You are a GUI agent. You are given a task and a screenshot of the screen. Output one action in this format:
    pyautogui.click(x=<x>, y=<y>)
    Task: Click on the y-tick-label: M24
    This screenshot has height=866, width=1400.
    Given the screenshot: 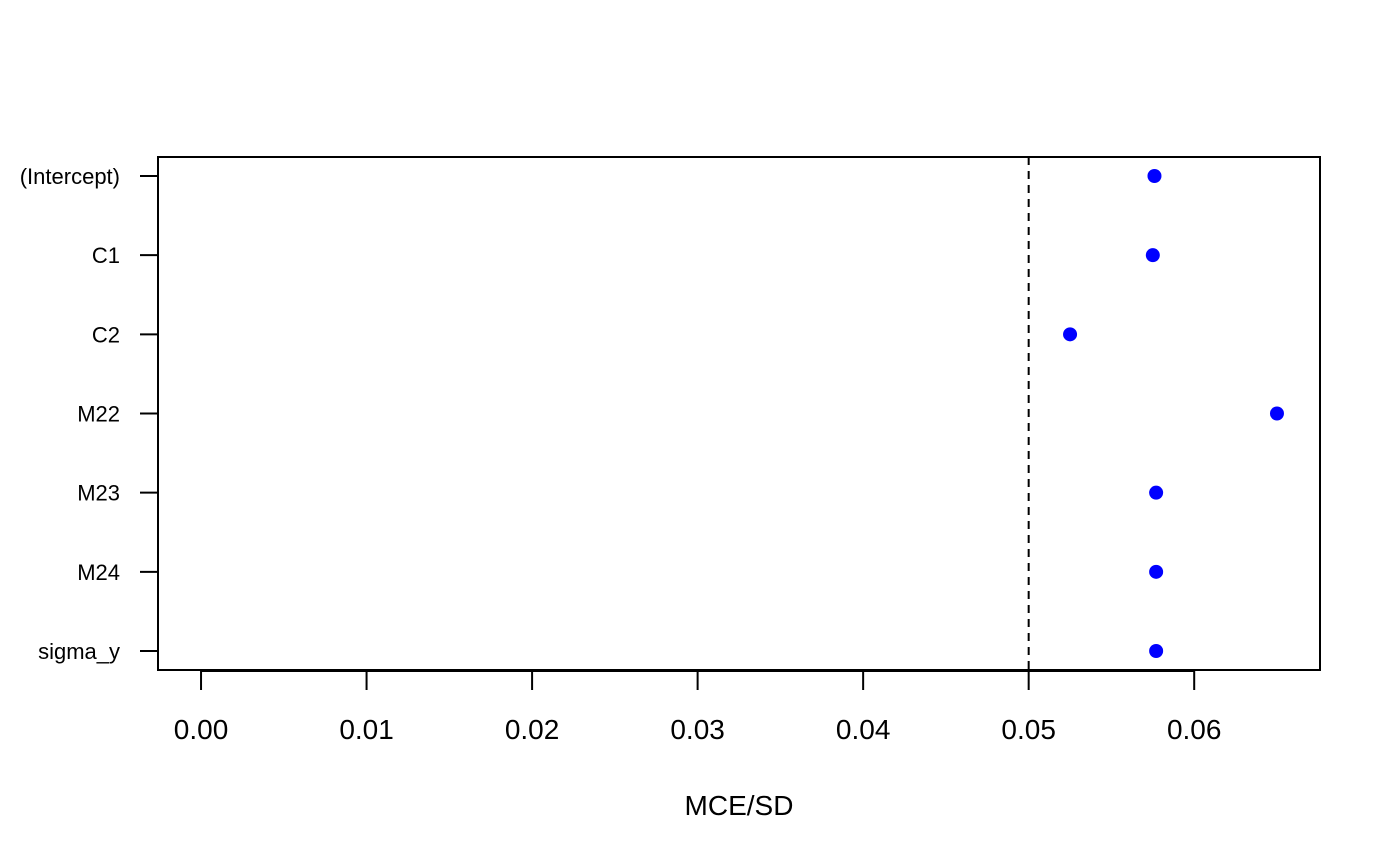 What is the action you would take?
    pyautogui.click(x=98, y=572)
    